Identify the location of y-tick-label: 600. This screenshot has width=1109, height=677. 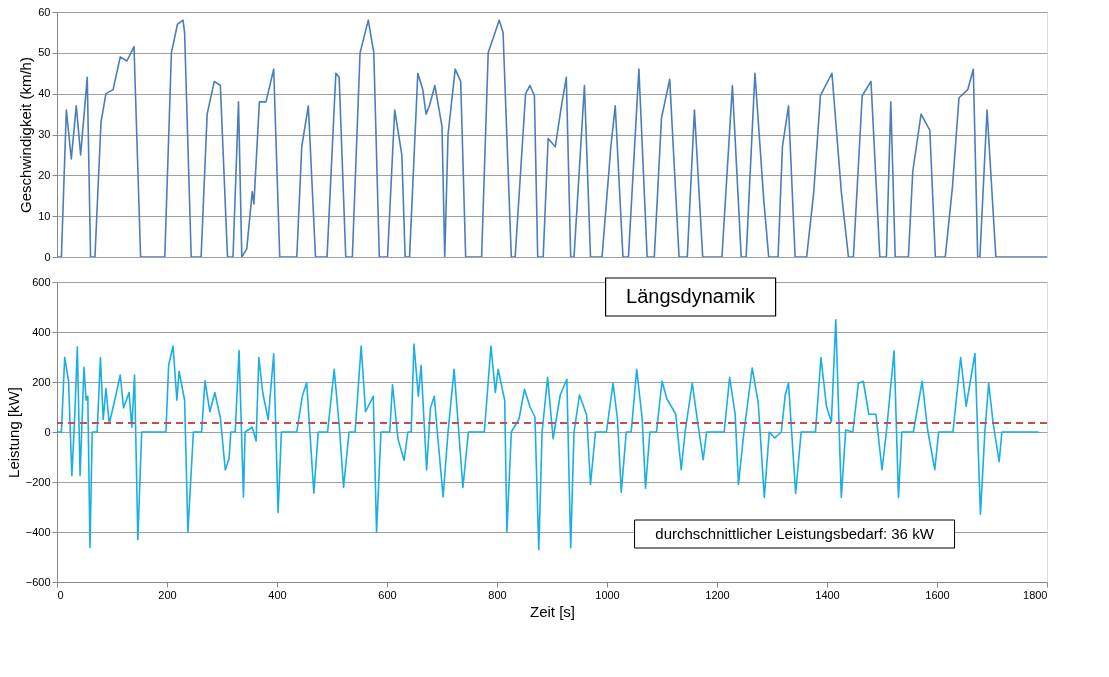
(41, 281).